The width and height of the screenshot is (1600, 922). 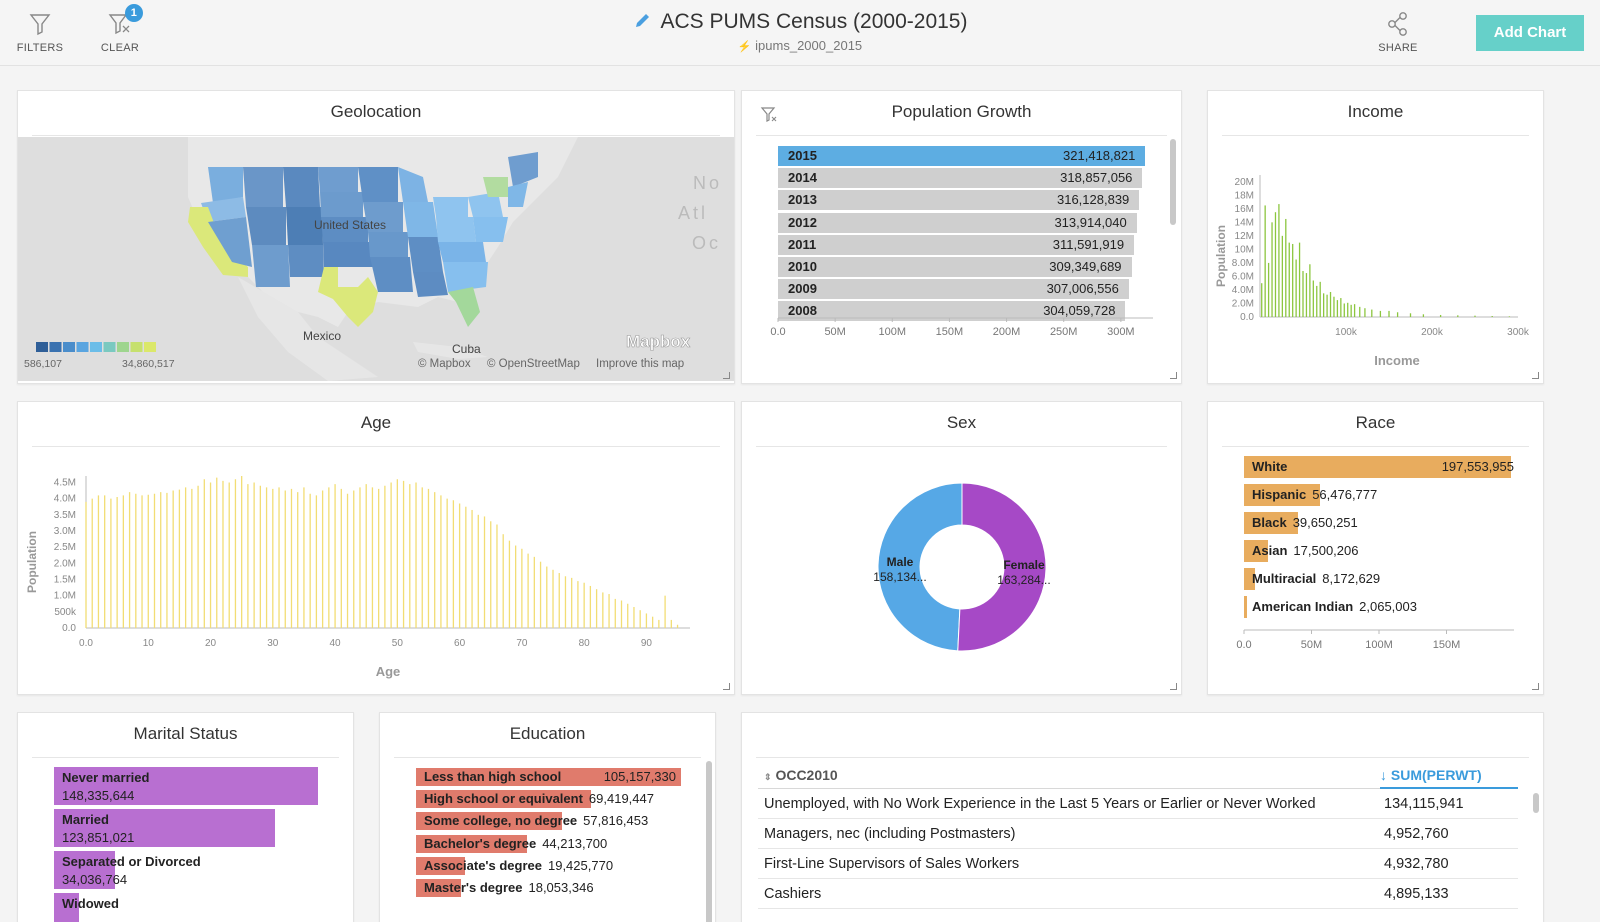 What do you see at coordinates (955, 267) in the screenshot?
I see `population-year-row: 2010 309,349,689` at bounding box center [955, 267].